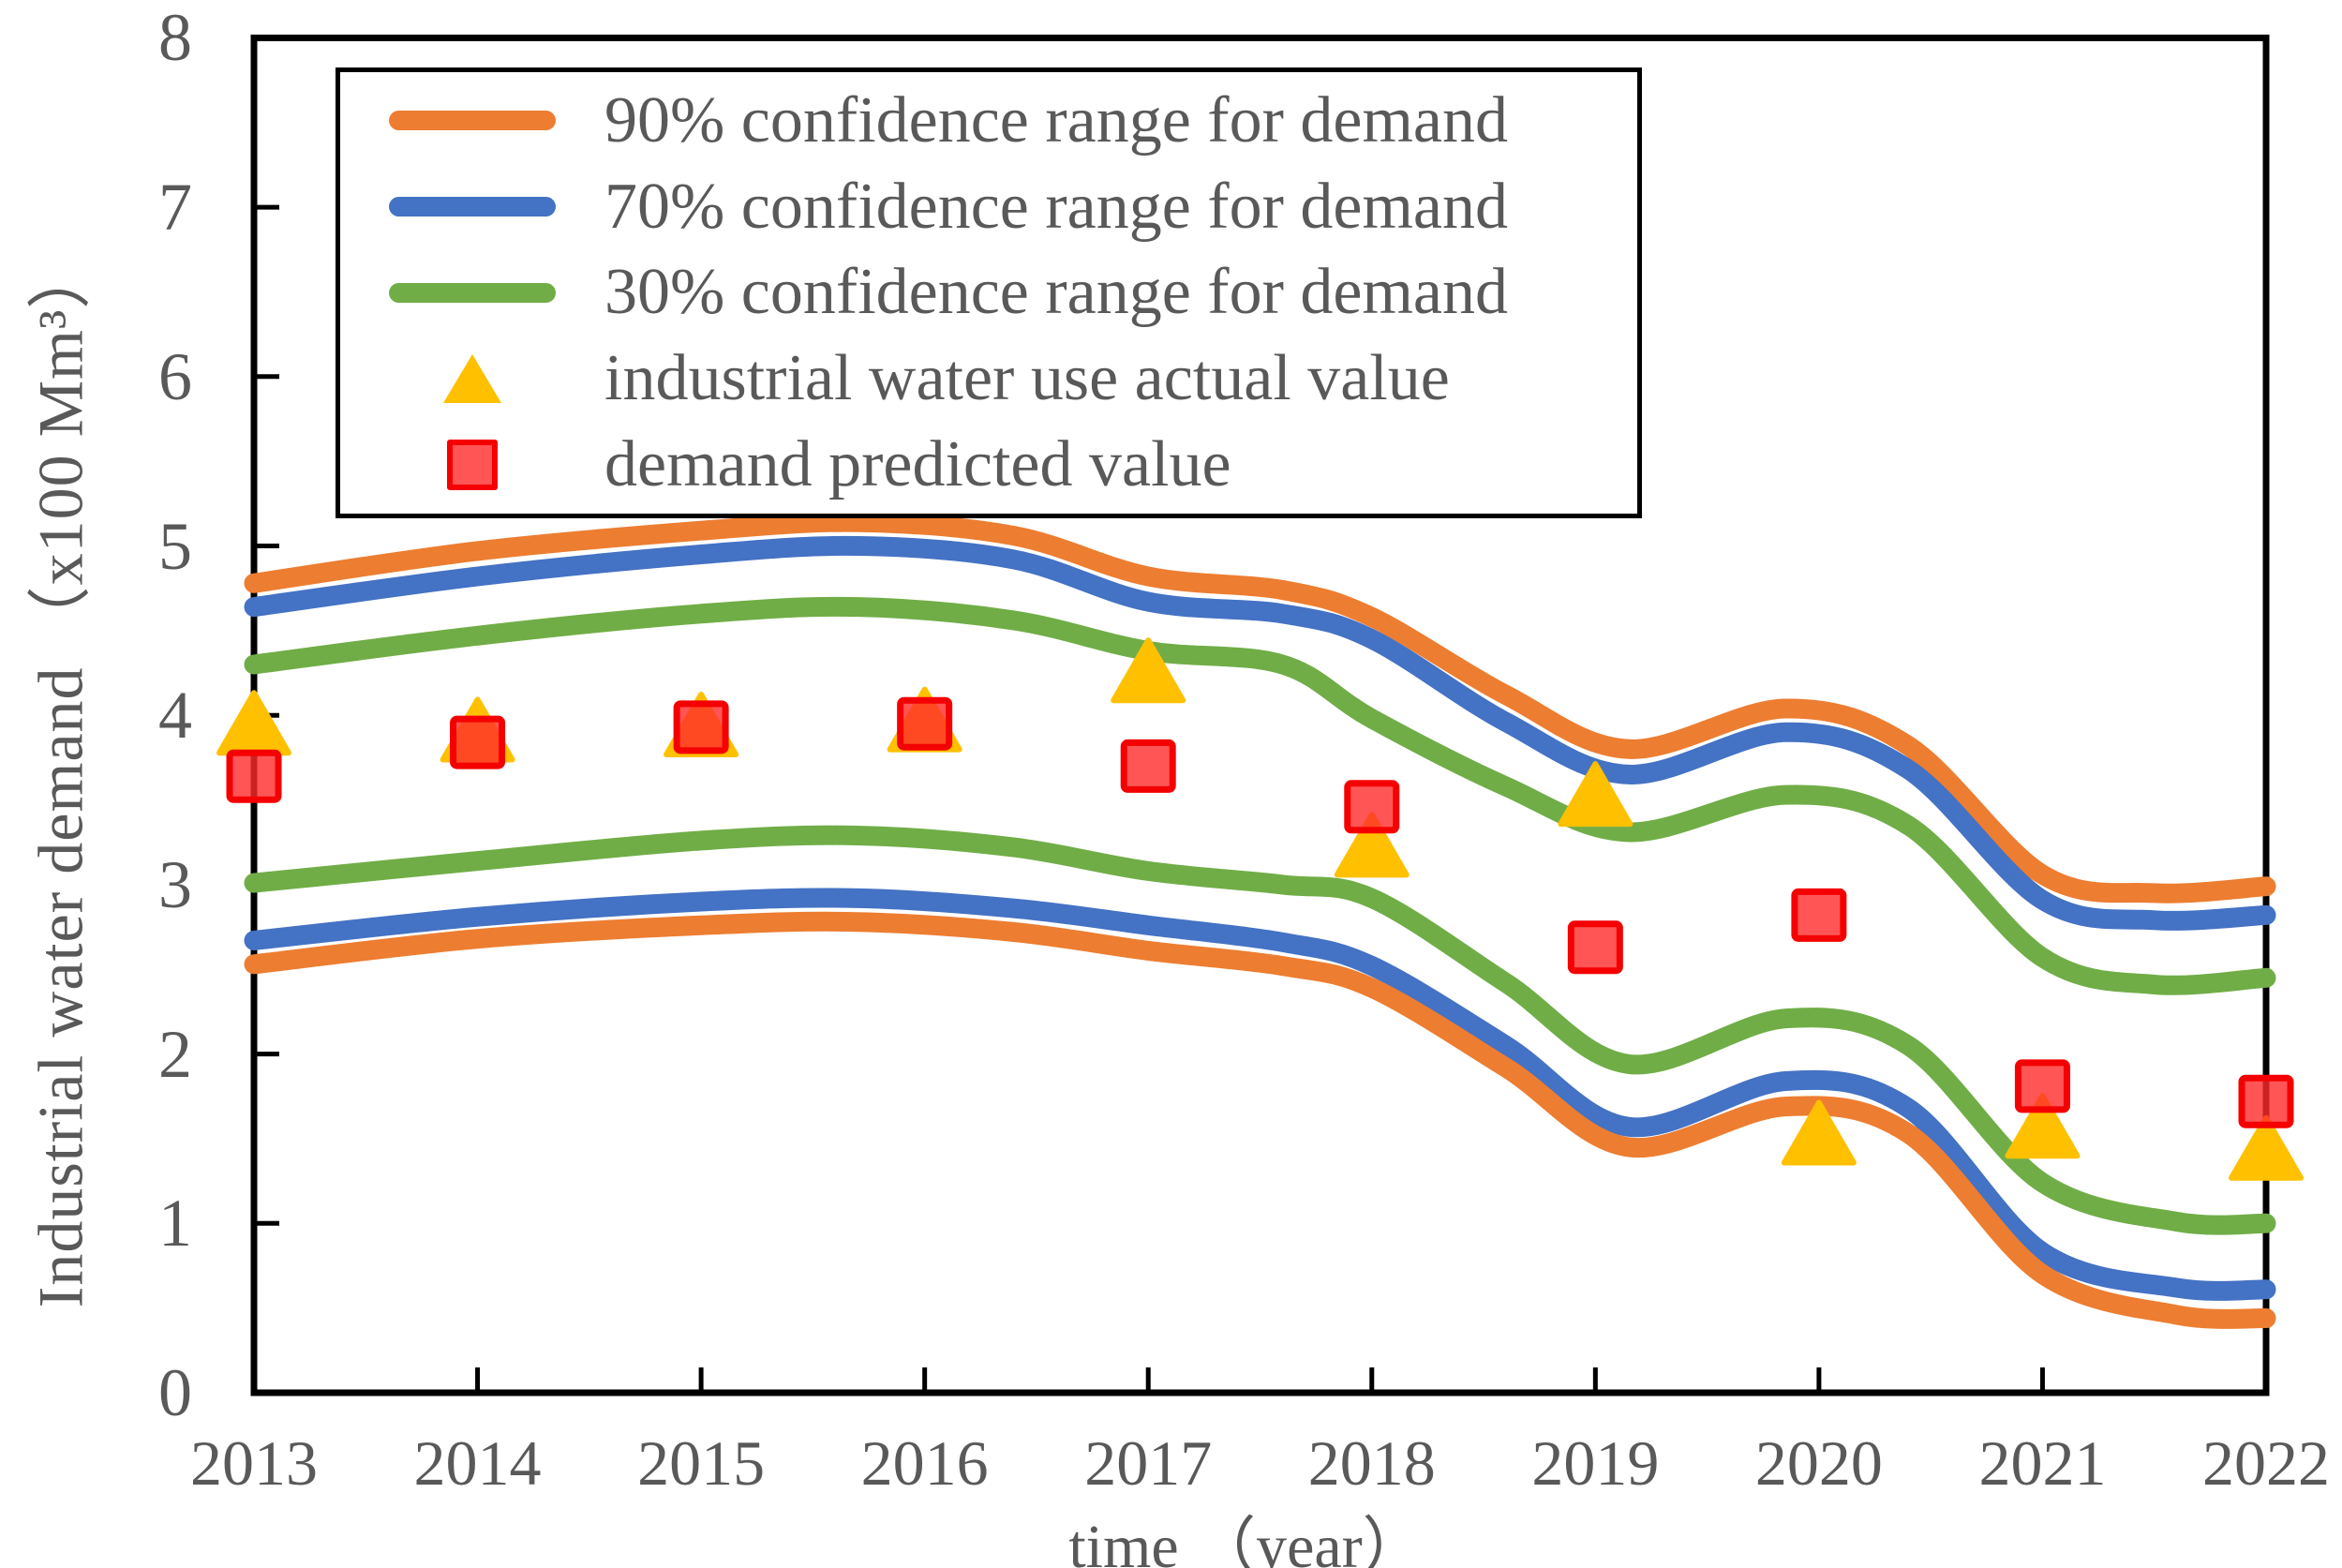  What do you see at coordinates (477, 1463) in the screenshot?
I see `x-tick-label: 2014` at bounding box center [477, 1463].